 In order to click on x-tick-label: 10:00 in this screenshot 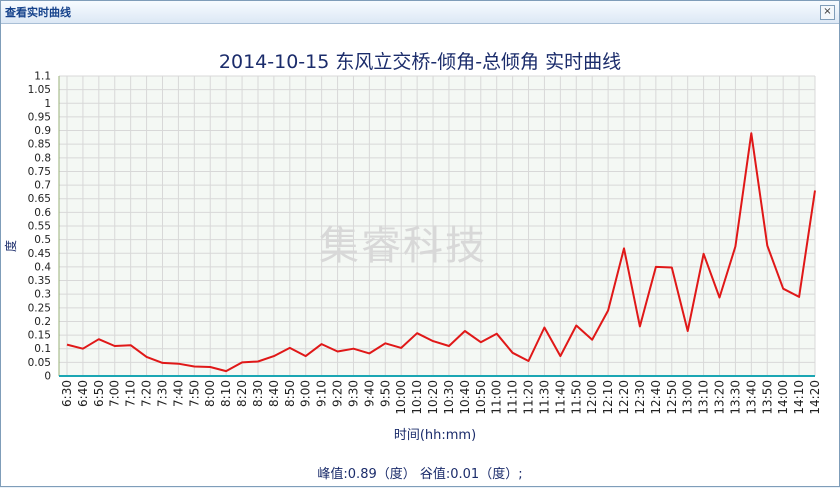, I will do `click(401, 397)`.